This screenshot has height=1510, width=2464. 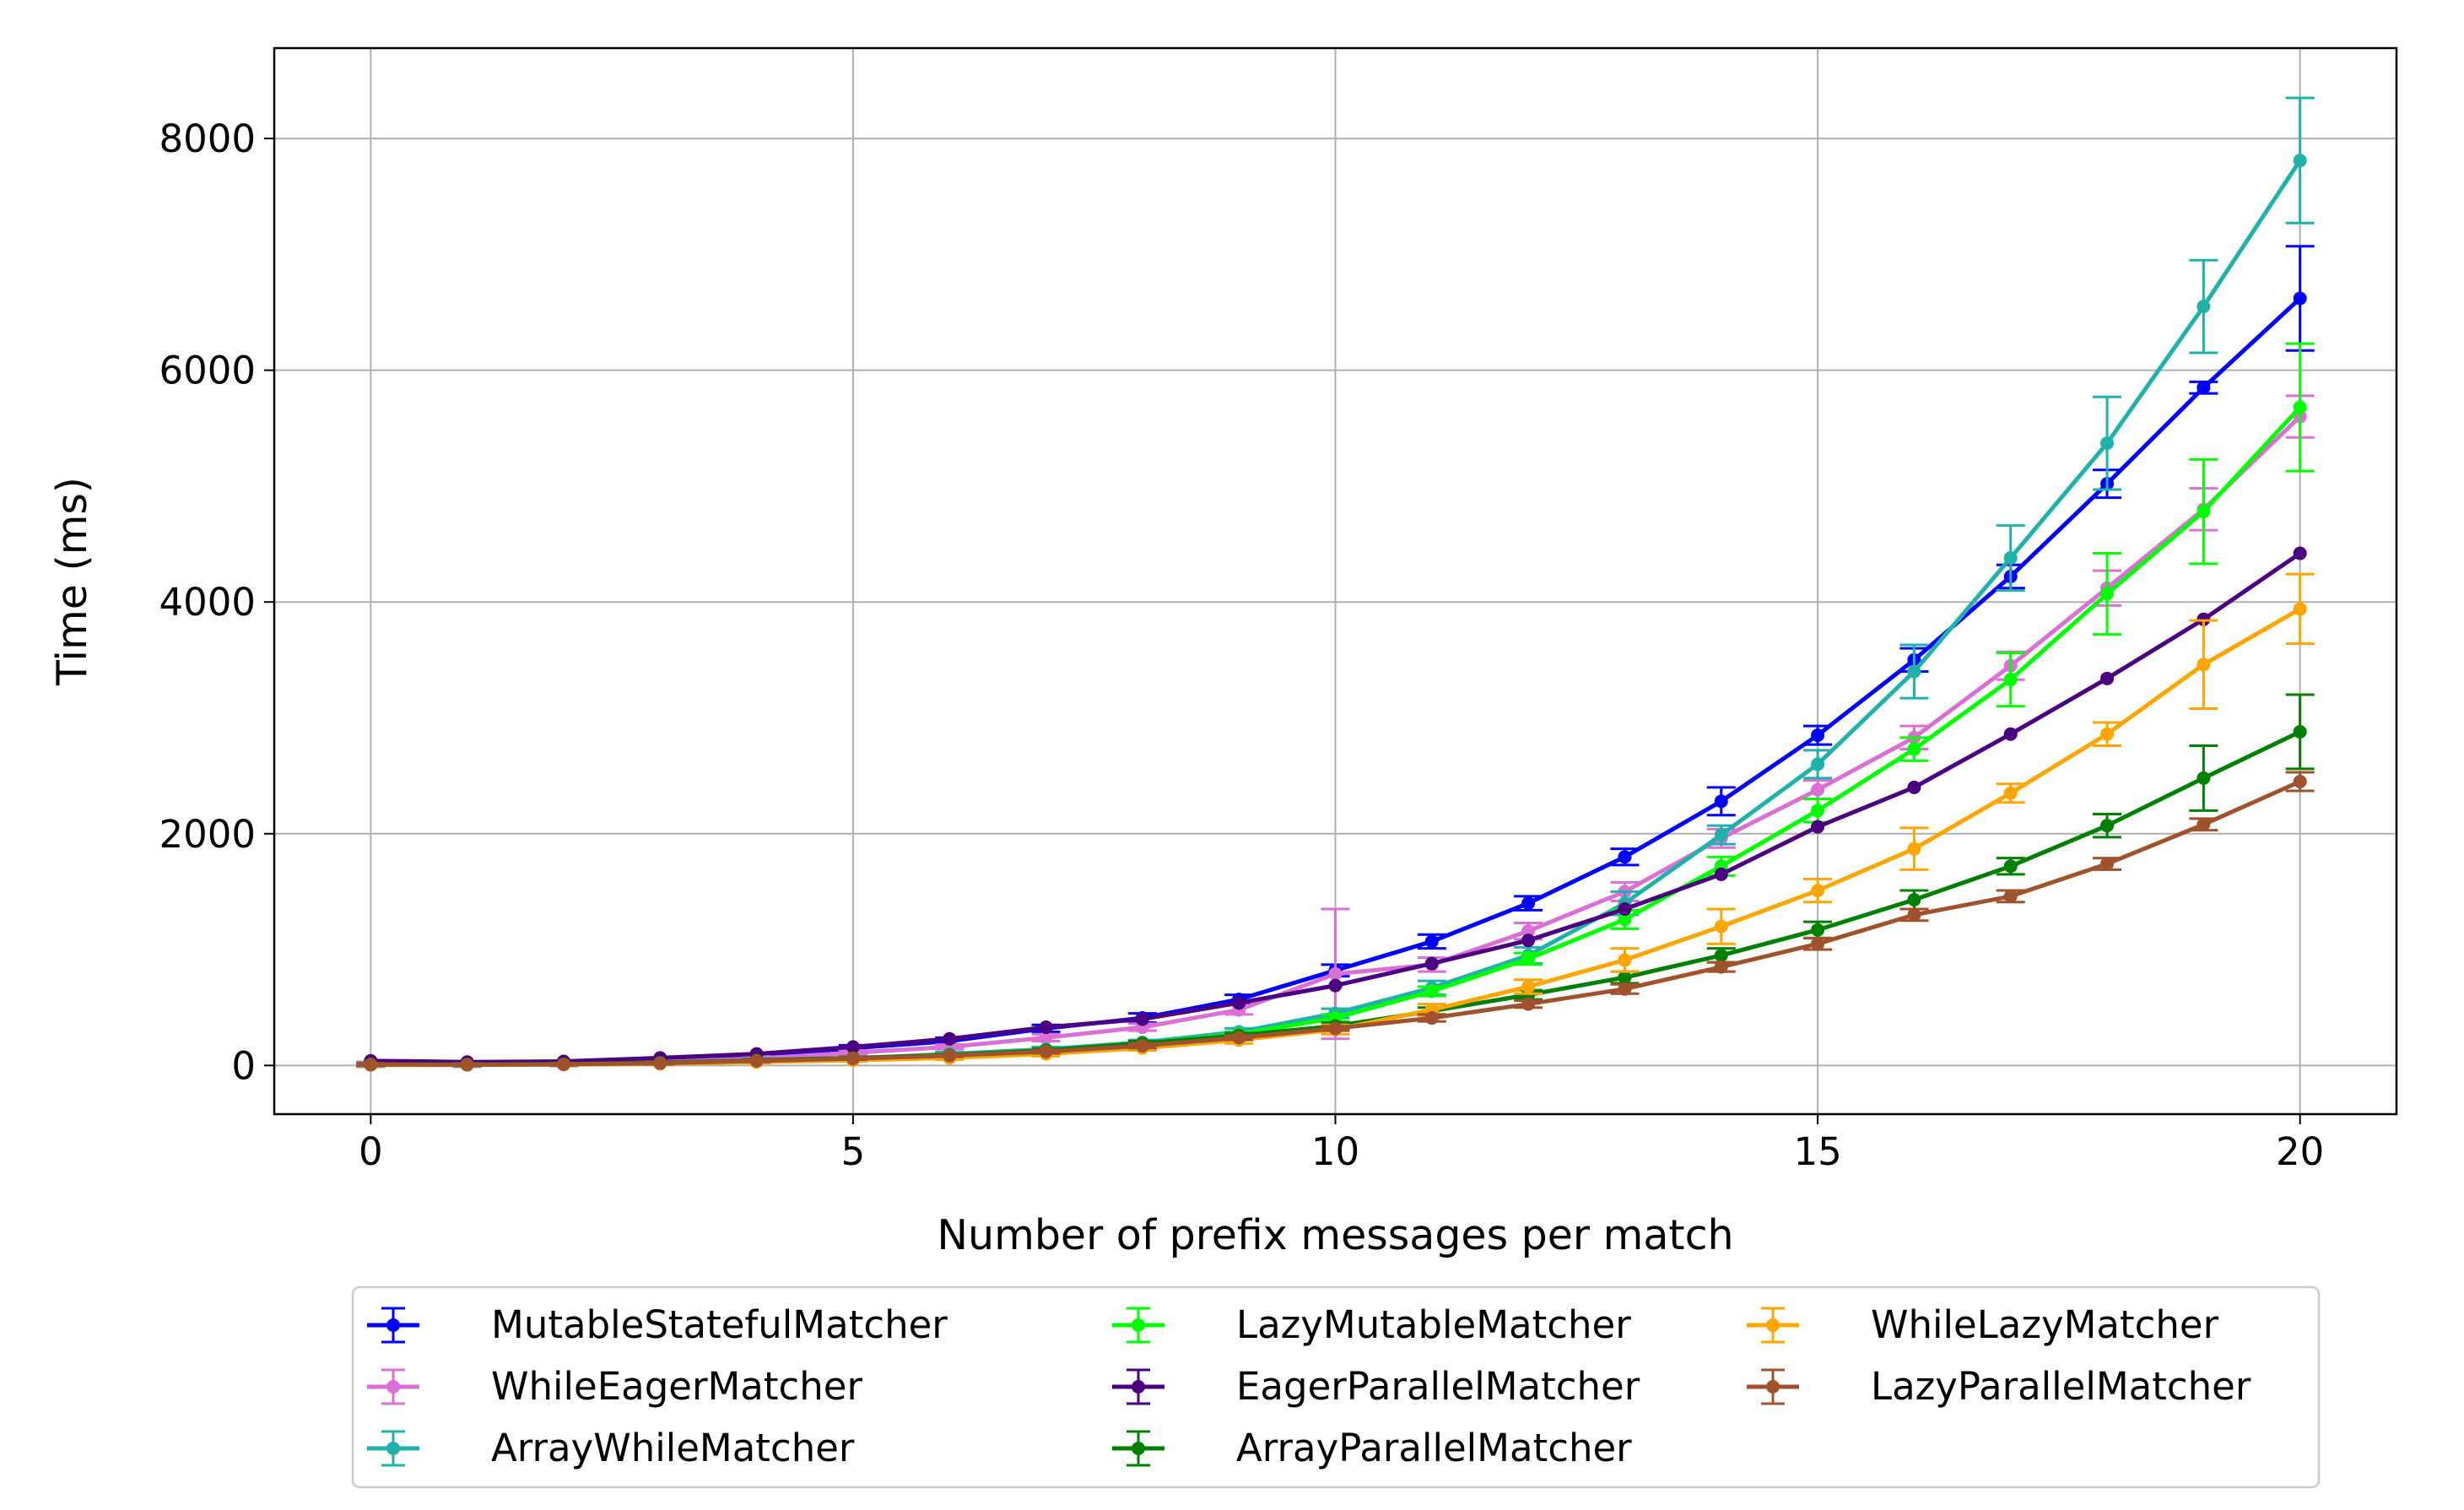 I want to click on legend-item-LazyMutableMatcher: LazyMutableMatcher, so click(x=1371, y=1324).